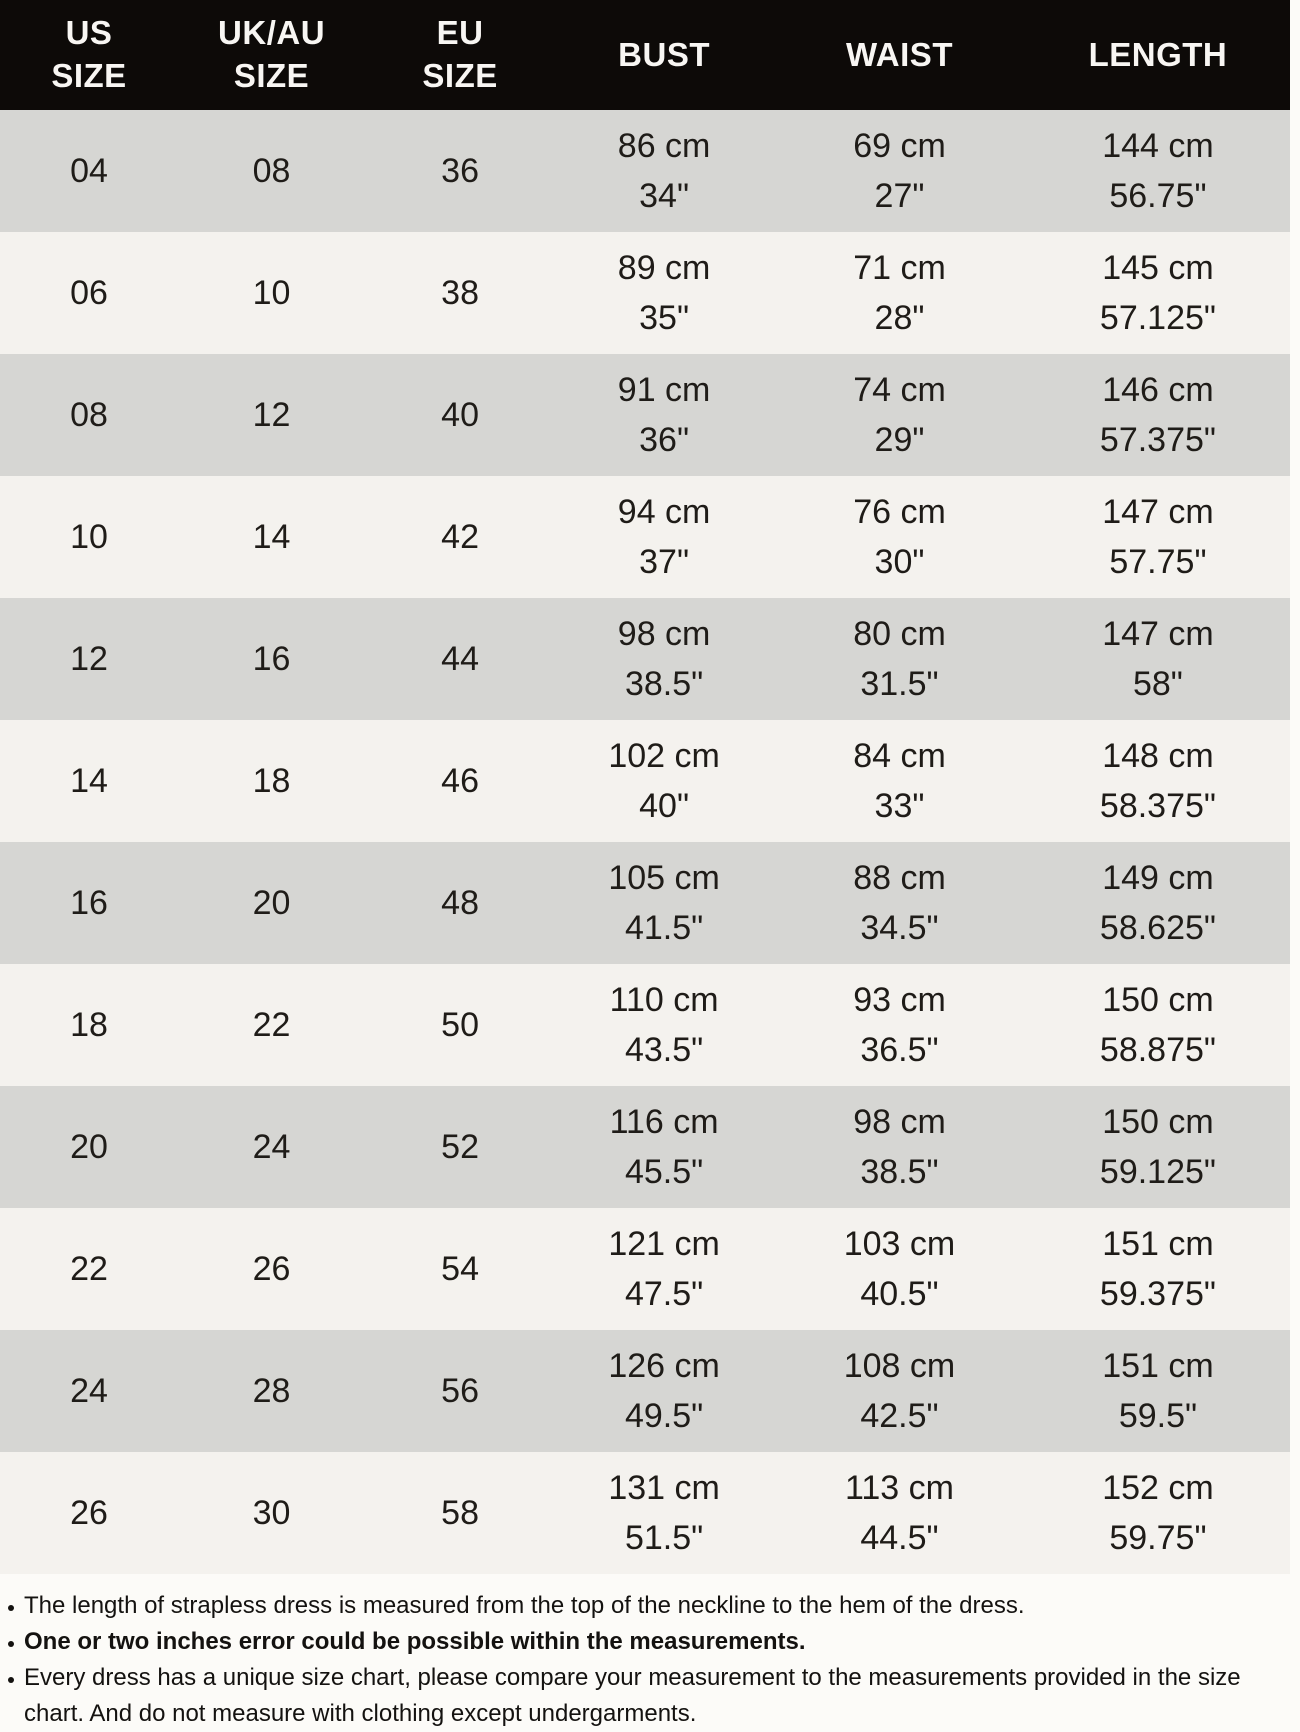 Image resolution: width=1300 pixels, height=1732 pixels. I want to click on cell-waist: 113 cm 44.5", so click(899, 1513).